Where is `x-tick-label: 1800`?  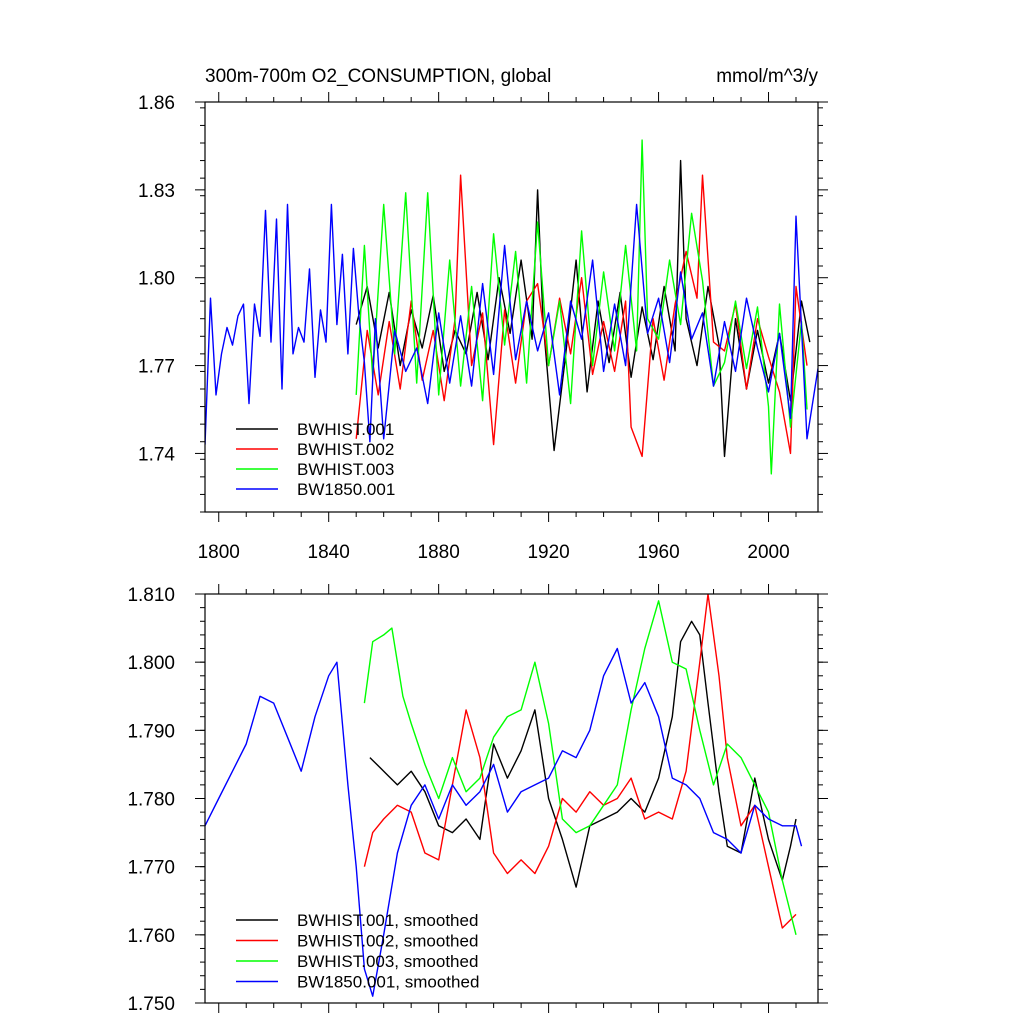
x-tick-label: 1800 is located at coordinates (219, 552).